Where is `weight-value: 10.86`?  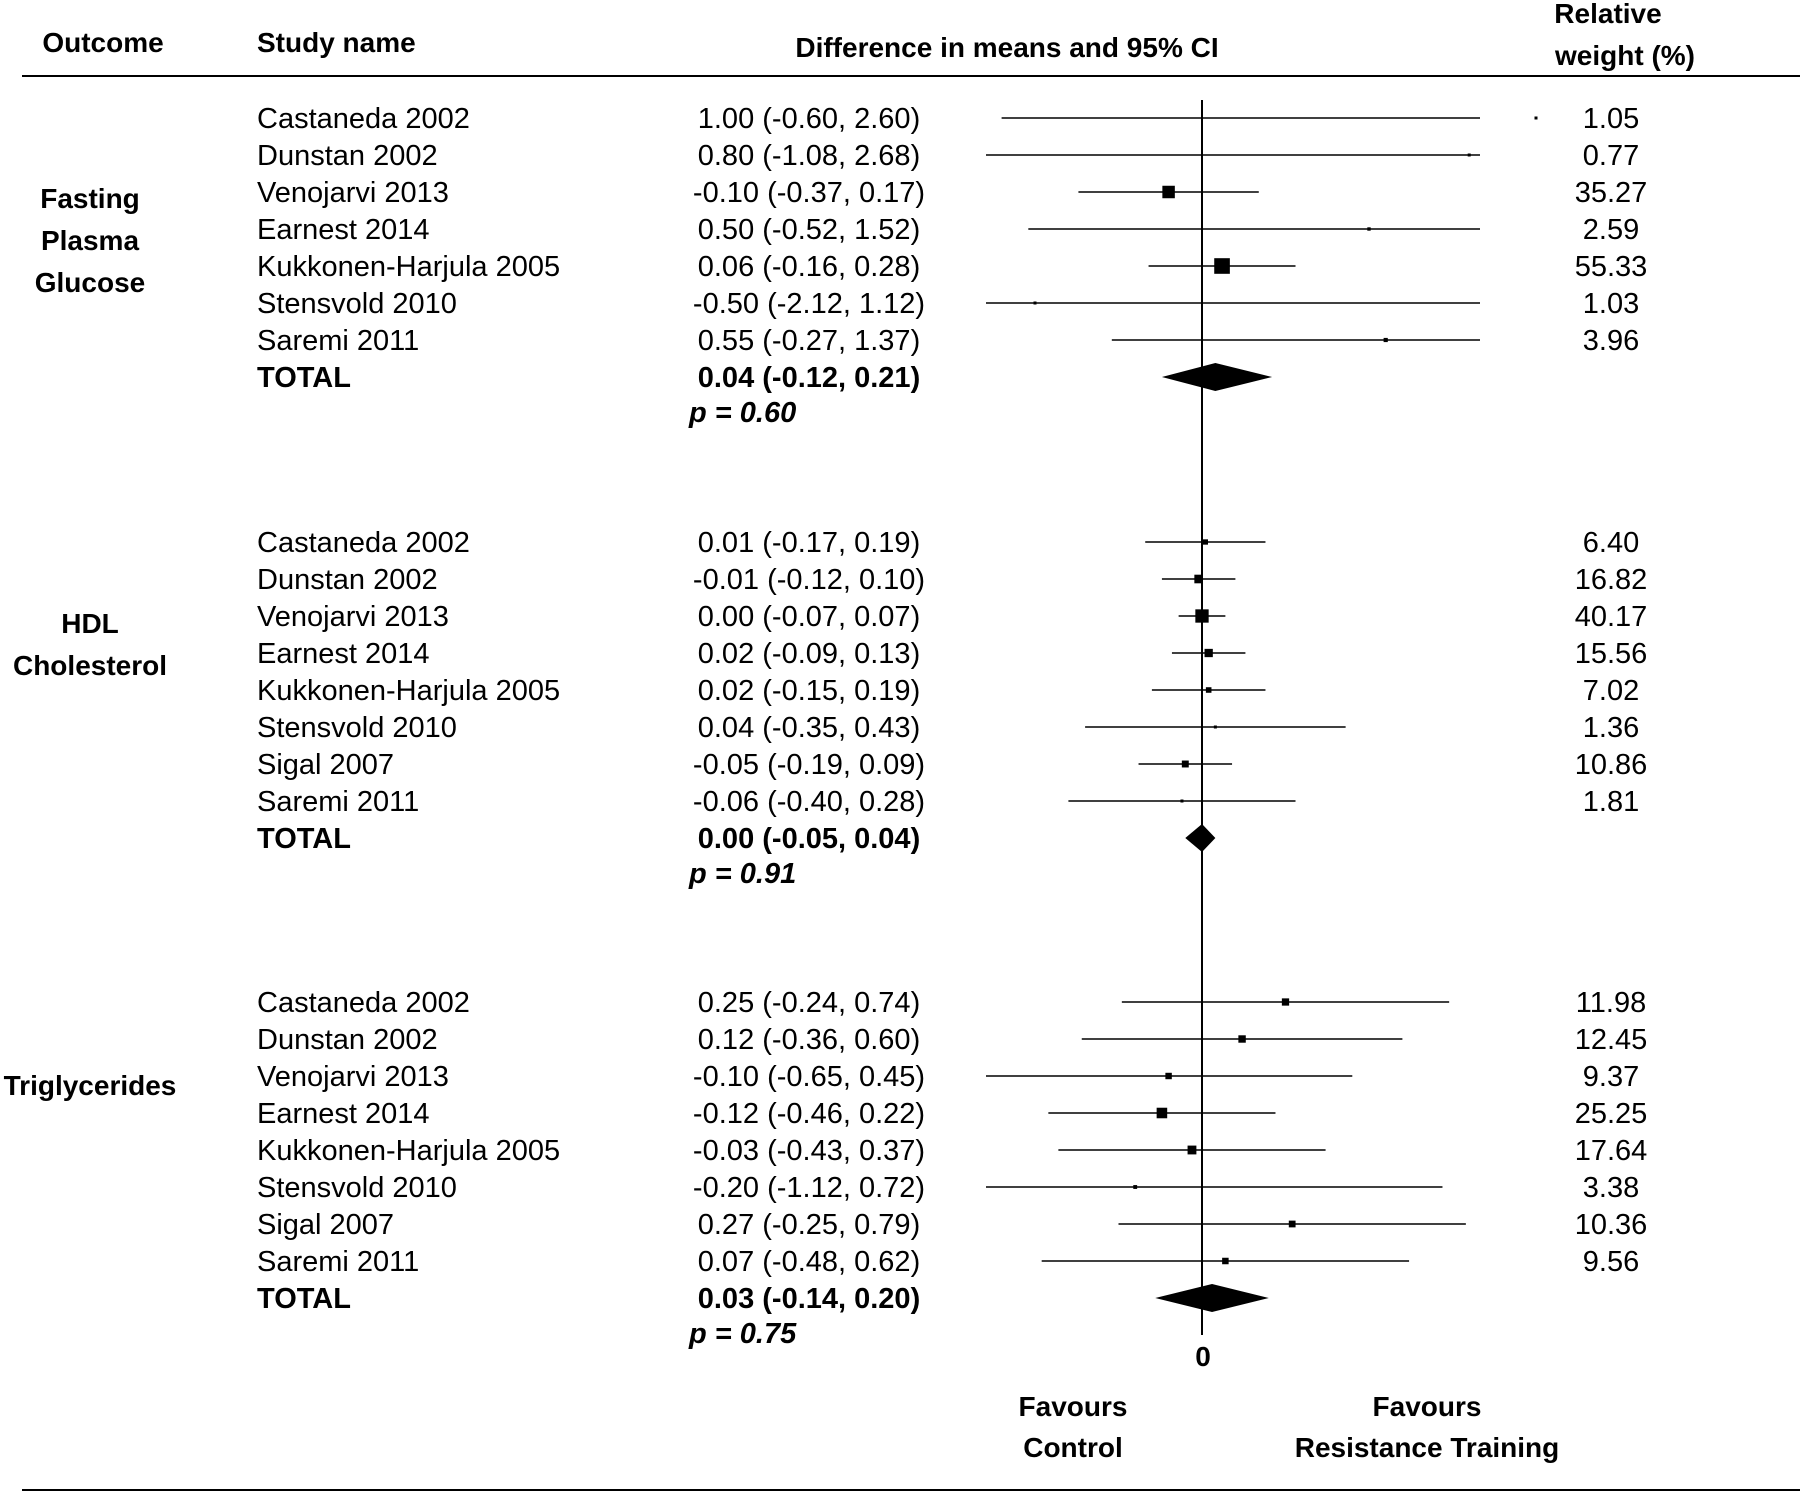
weight-value: 10.86 is located at coordinates (1611, 765).